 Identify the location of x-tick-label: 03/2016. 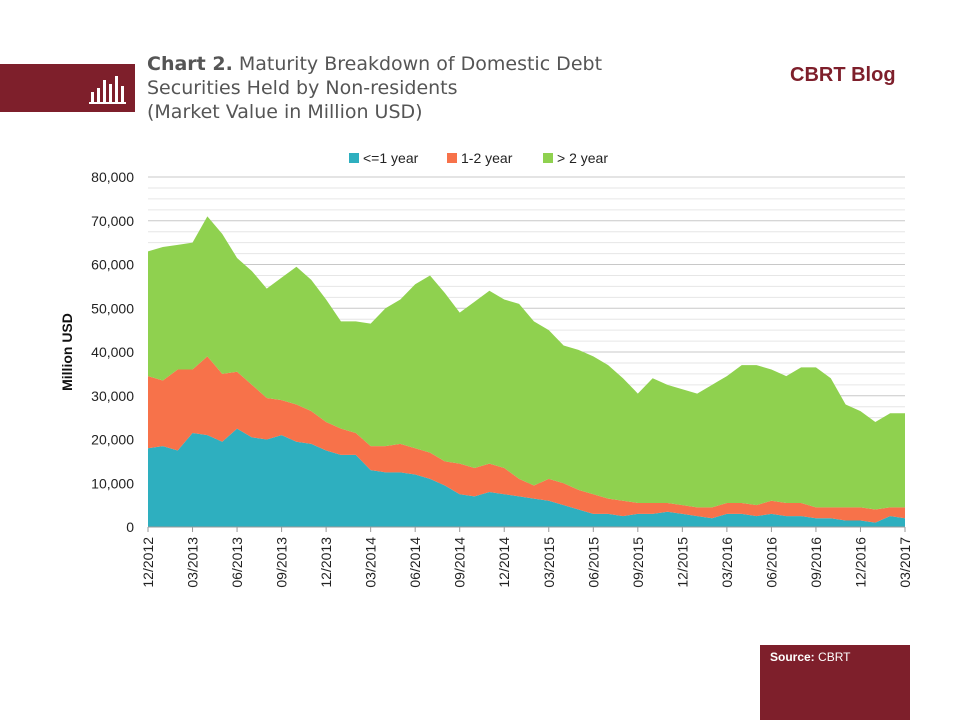
(727, 562).